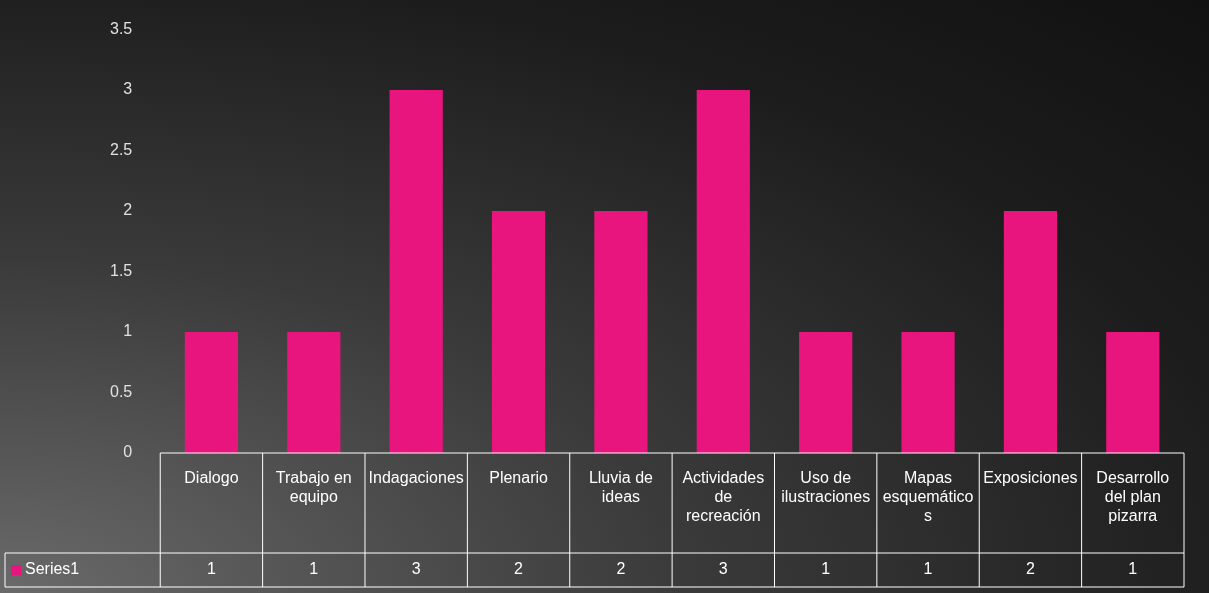 The width and height of the screenshot is (1209, 593). What do you see at coordinates (1030, 478) in the screenshot?
I see `x-tick-label: Exposiciones` at bounding box center [1030, 478].